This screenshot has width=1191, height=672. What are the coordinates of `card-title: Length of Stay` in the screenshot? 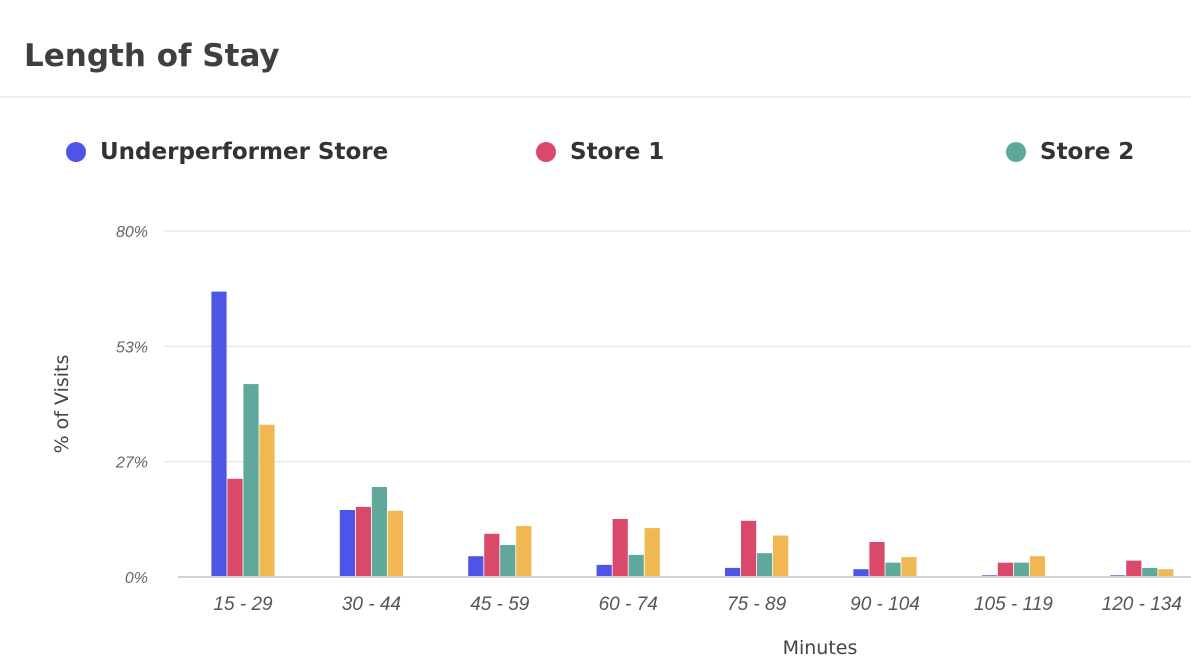 It's located at (152, 56).